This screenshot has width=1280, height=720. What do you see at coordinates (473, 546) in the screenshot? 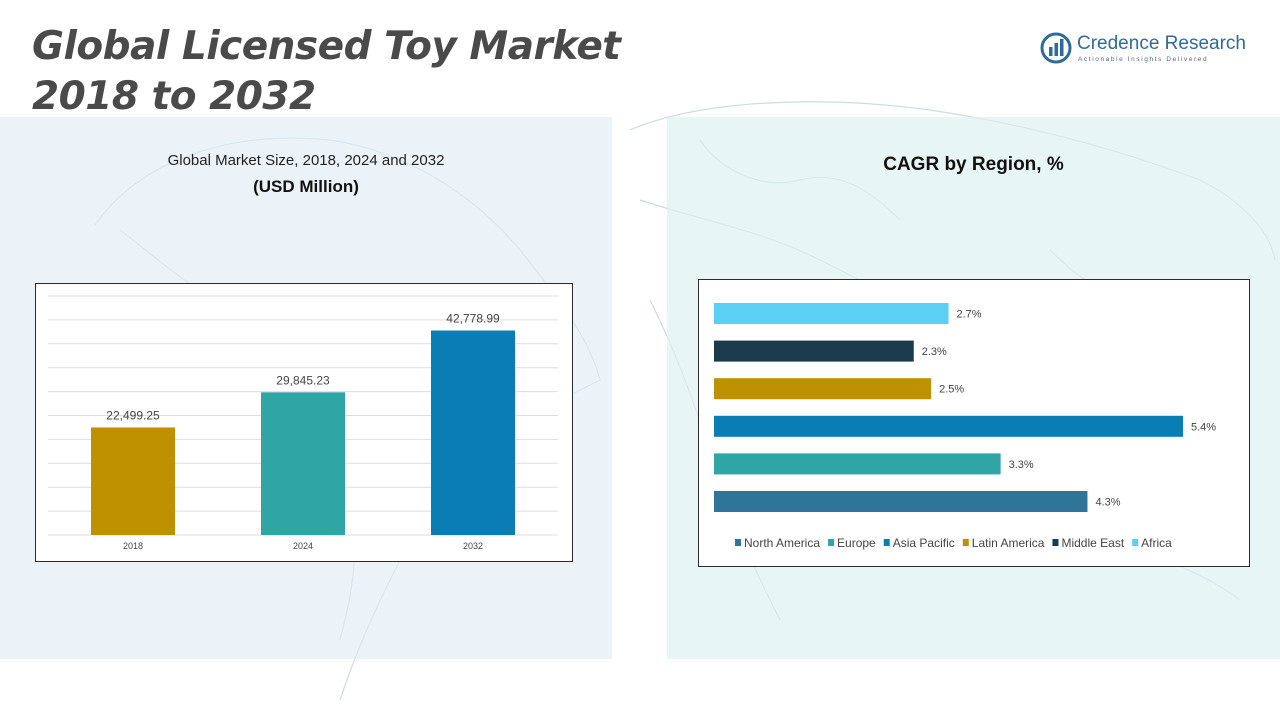
I see `x-tick-2032: 2032` at bounding box center [473, 546].